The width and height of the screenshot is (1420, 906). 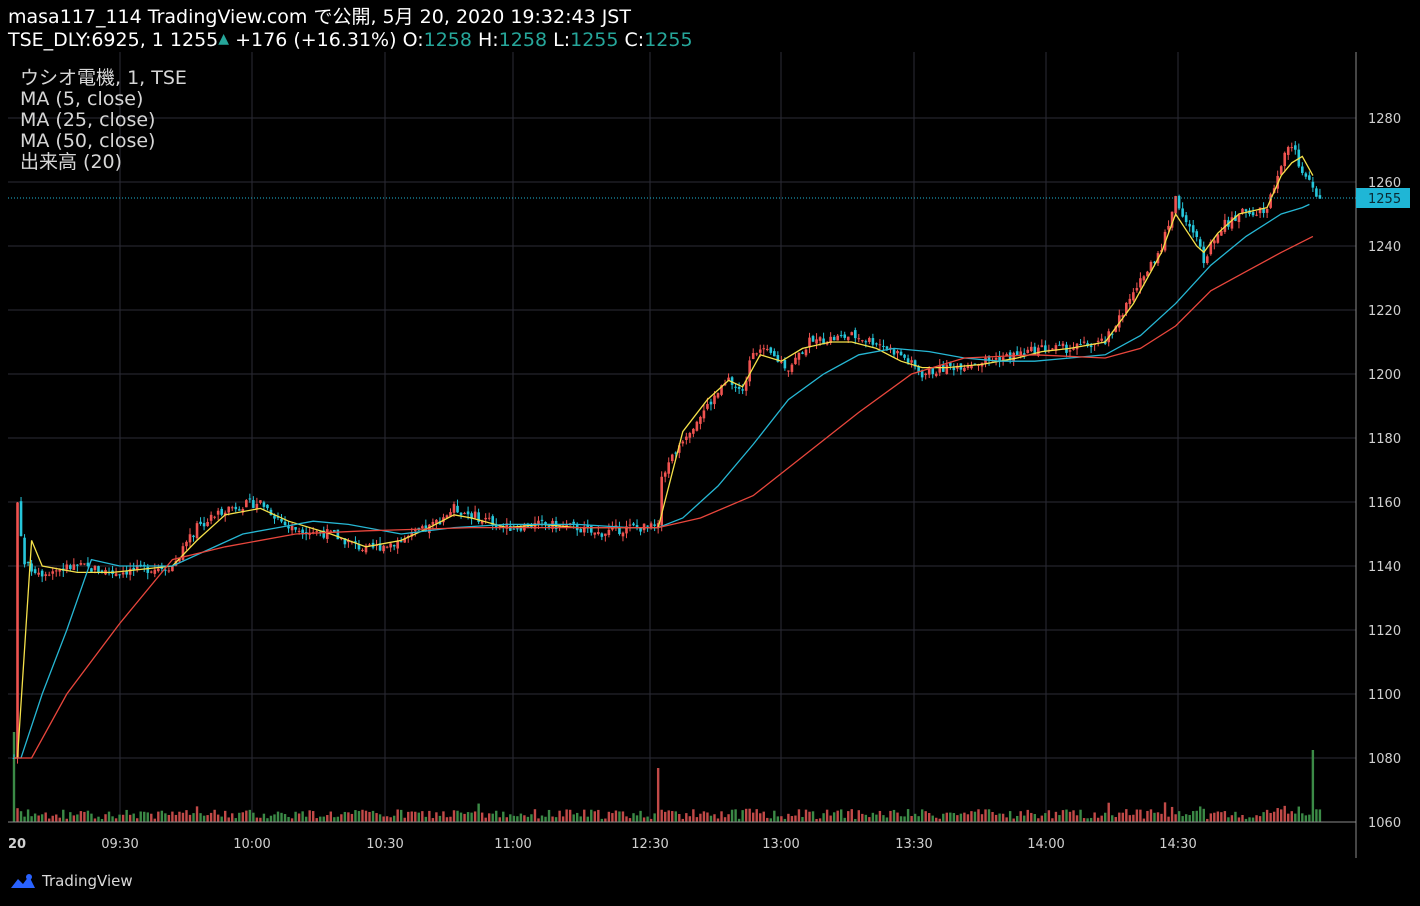 What do you see at coordinates (87, 881) in the screenshot?
I see `brand-label: TradingView` at bounding box center [87, 881].